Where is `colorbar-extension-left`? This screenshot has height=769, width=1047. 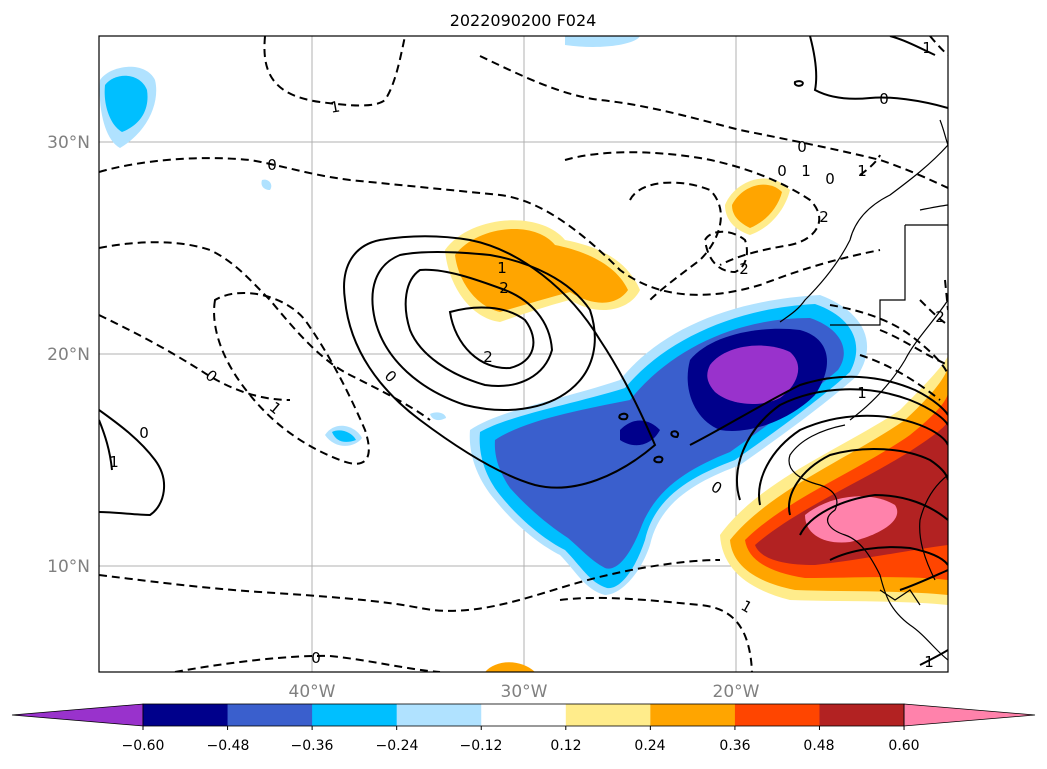
colorbar-extension-left is located at coordinates (77, 715).